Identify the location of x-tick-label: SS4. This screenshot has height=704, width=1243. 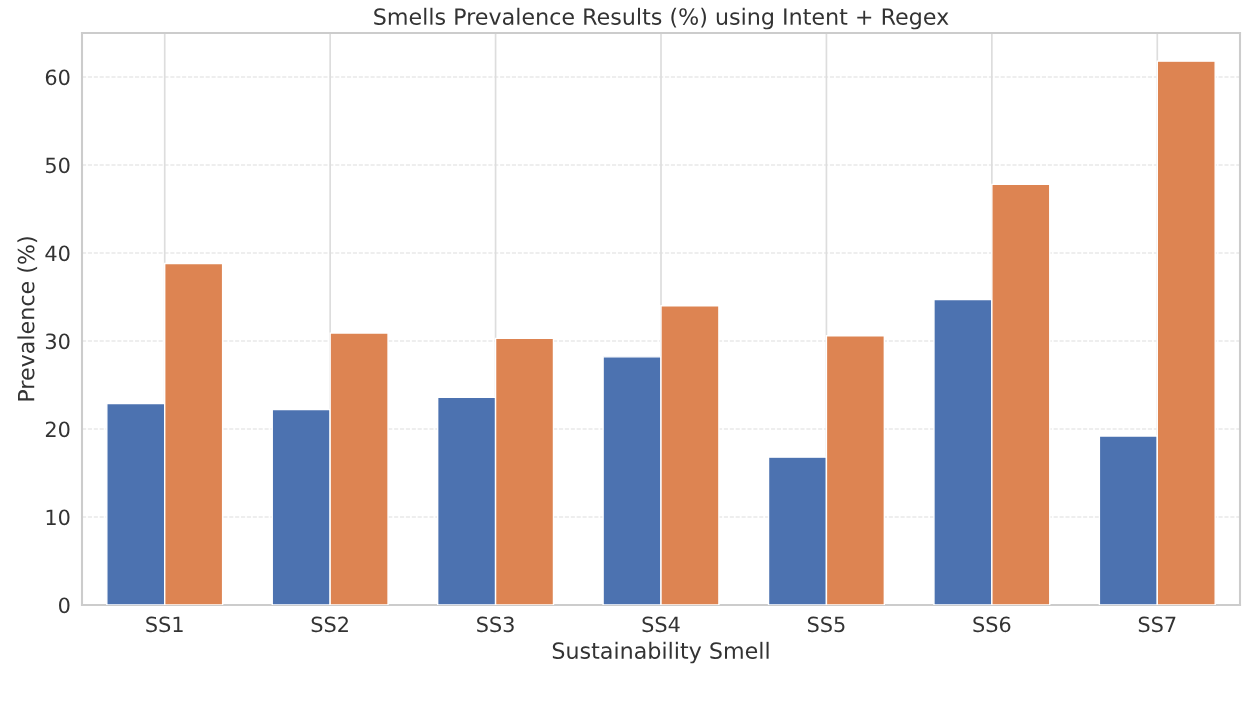
(661, 624).